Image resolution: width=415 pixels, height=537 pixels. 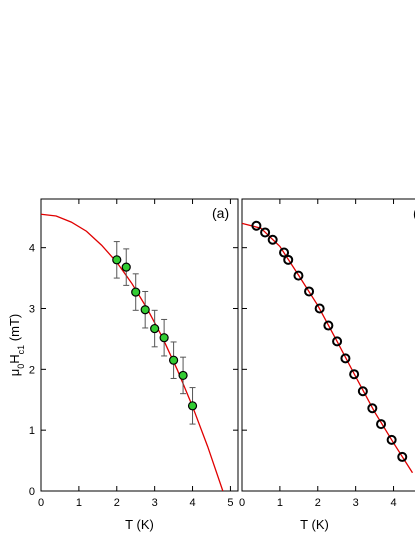 I want to click on y-tick-label: 1, so click(x=32, y=431).